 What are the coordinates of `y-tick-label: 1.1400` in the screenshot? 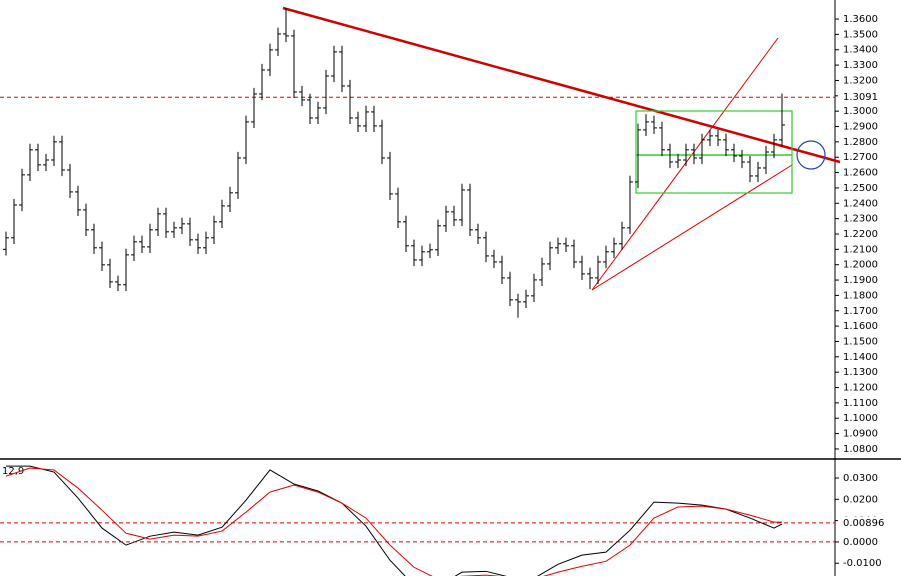 It's located at (860, 357).